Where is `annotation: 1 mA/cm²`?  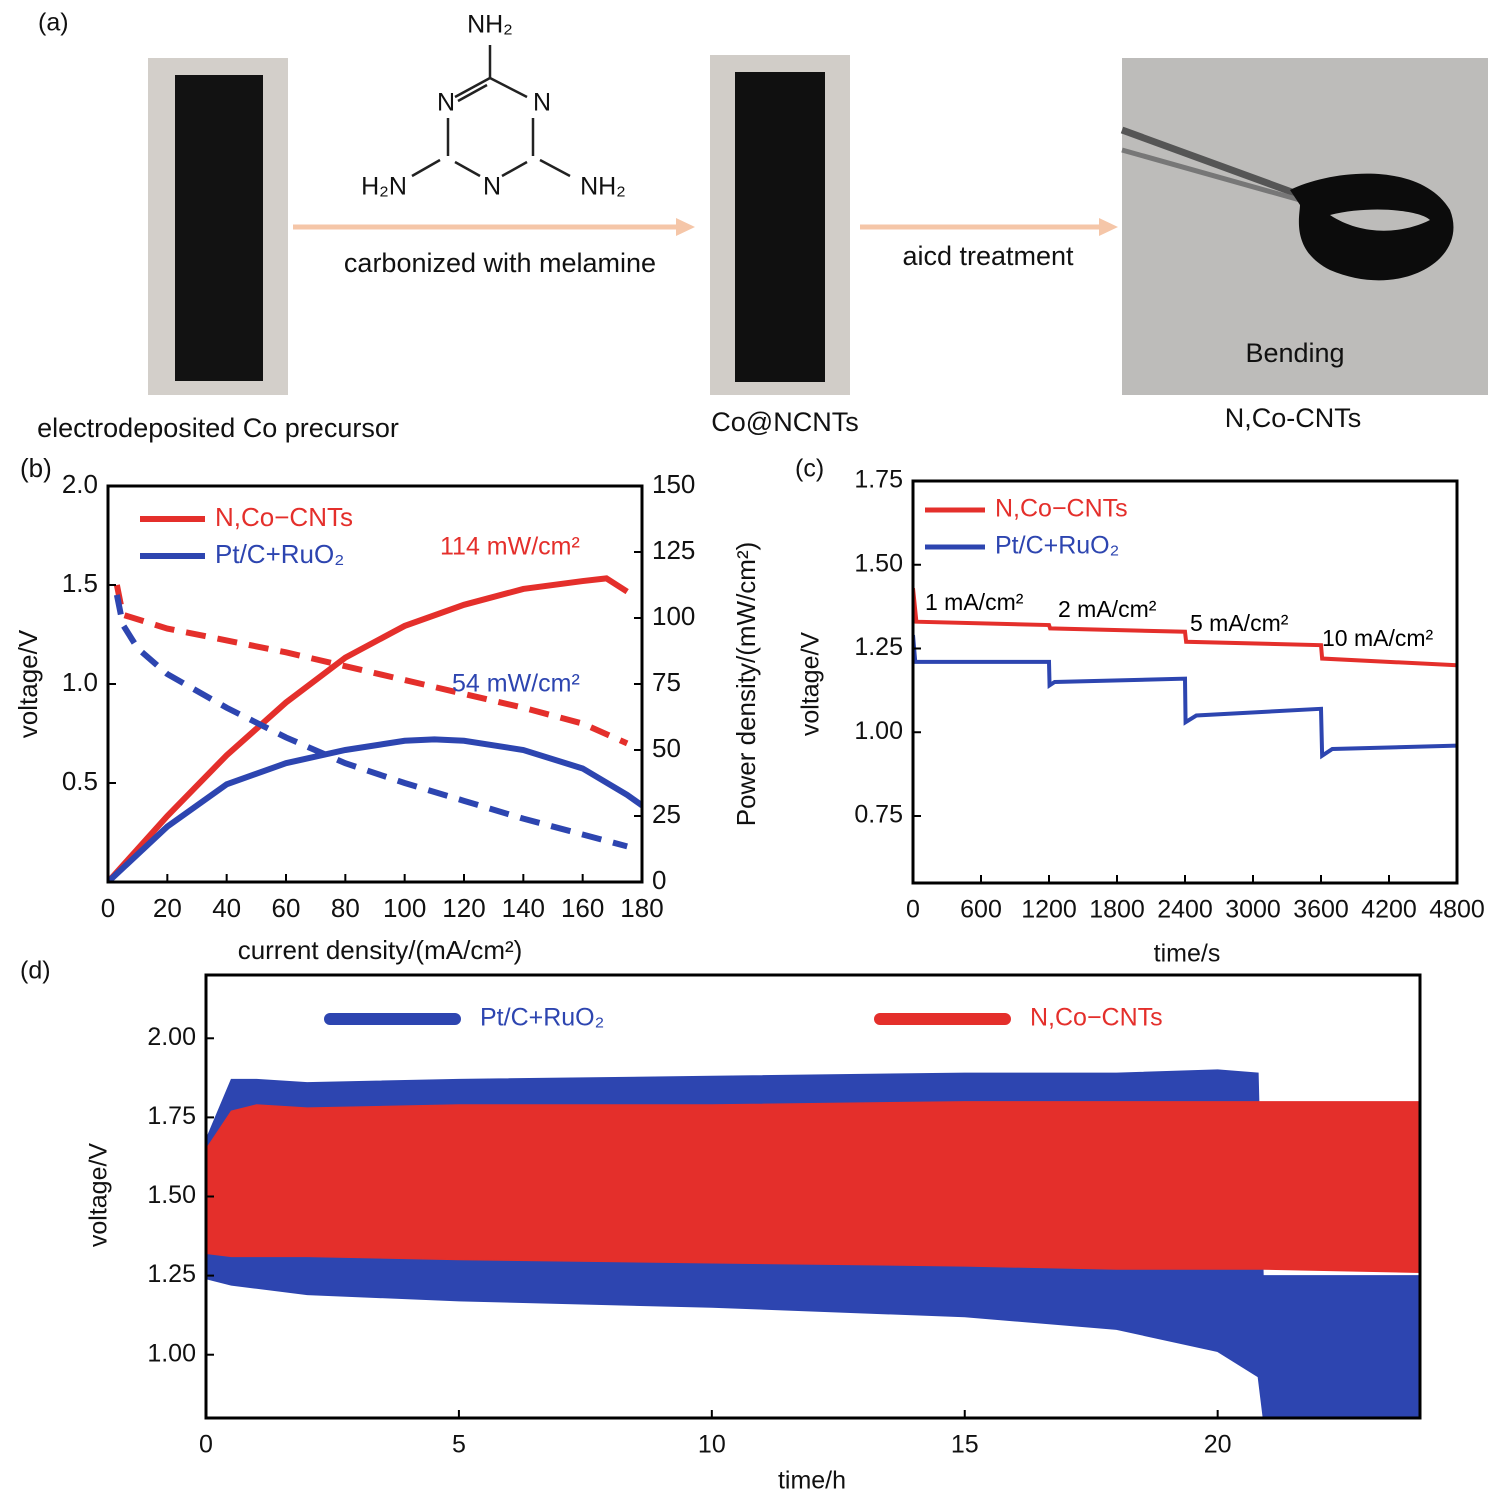 annotation: 1 mA/cm² is located at coordinates (974, 602).